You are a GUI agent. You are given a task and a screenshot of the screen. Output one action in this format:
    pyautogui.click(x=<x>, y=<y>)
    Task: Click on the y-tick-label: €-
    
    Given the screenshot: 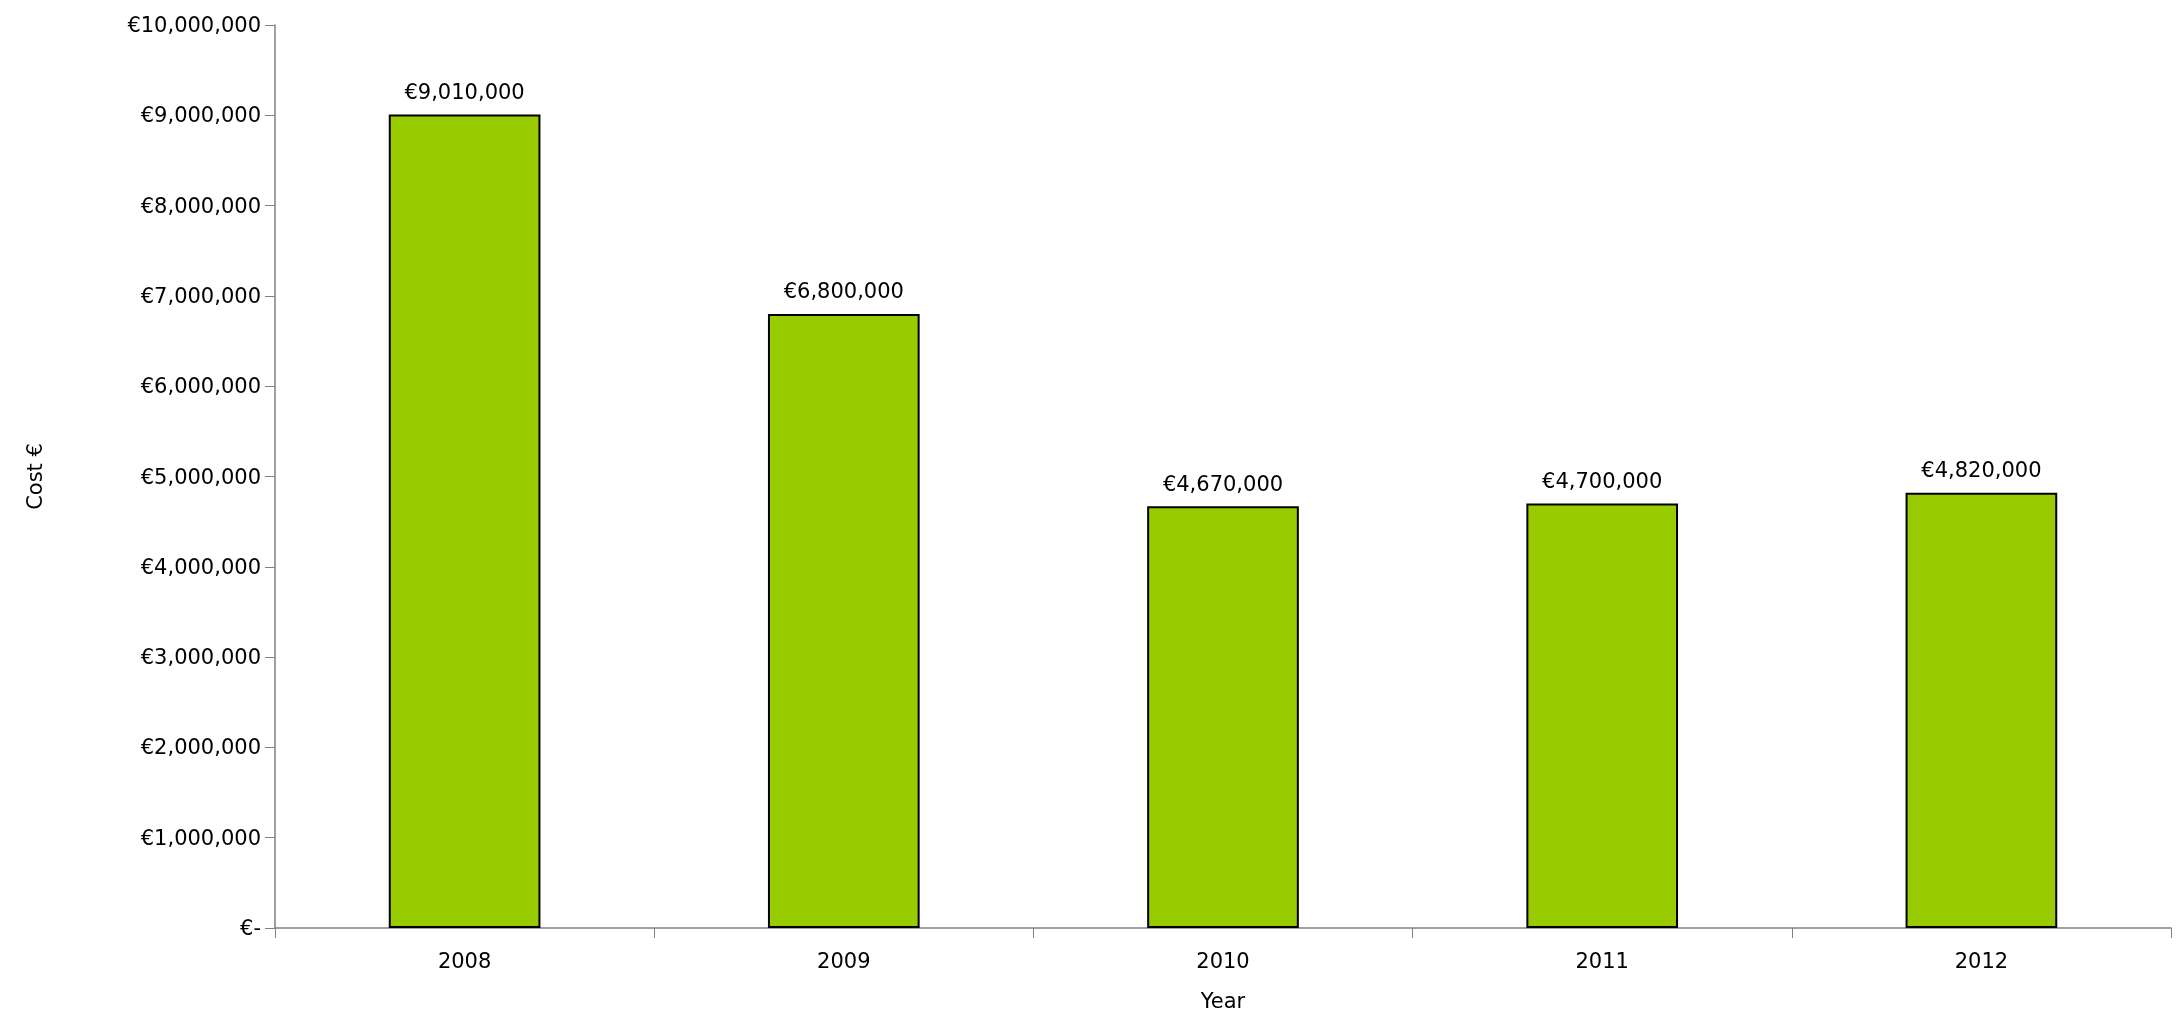 What is the action you would take?
    pyautogui.click(x=250, y=928)
    